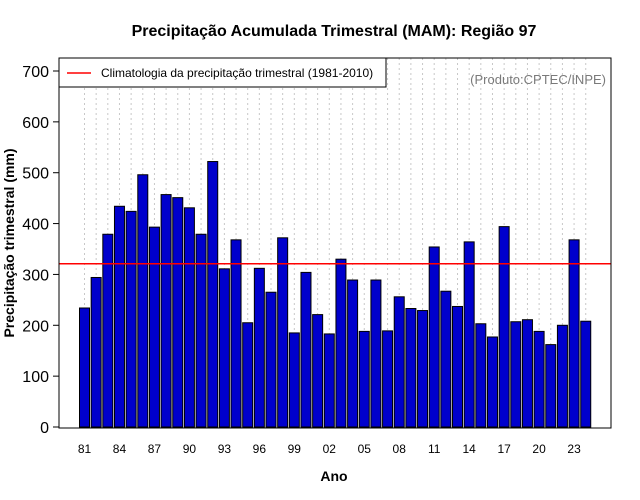  I want to click on bar-2015, so click(481, 375).